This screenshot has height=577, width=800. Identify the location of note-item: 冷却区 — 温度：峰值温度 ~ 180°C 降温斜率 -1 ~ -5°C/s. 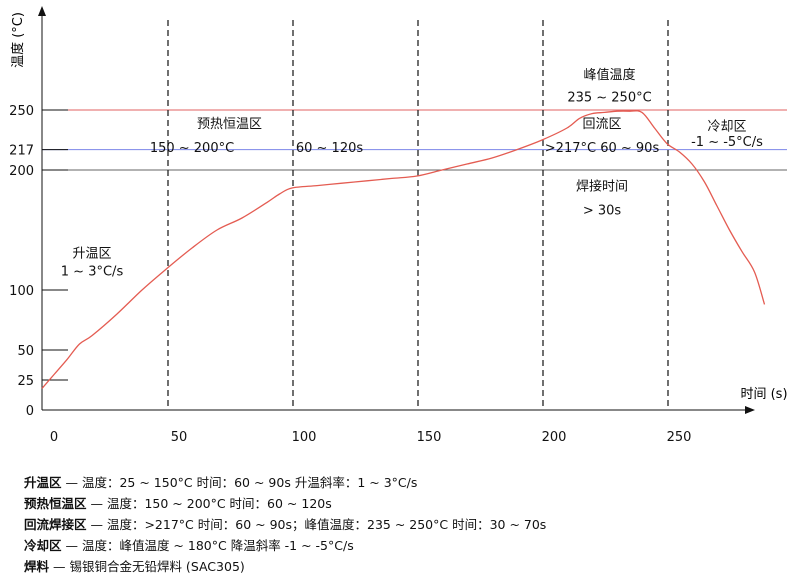
(285, 545).